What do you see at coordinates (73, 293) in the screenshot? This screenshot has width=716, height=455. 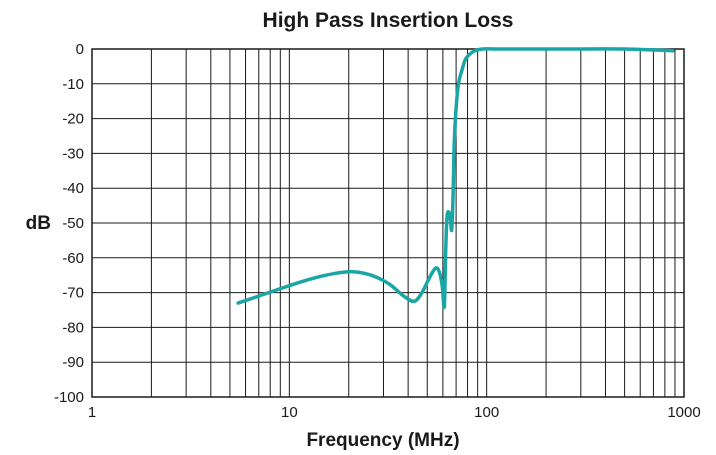 I see `y-tick-label: -70` at bounding box center [73, 293].